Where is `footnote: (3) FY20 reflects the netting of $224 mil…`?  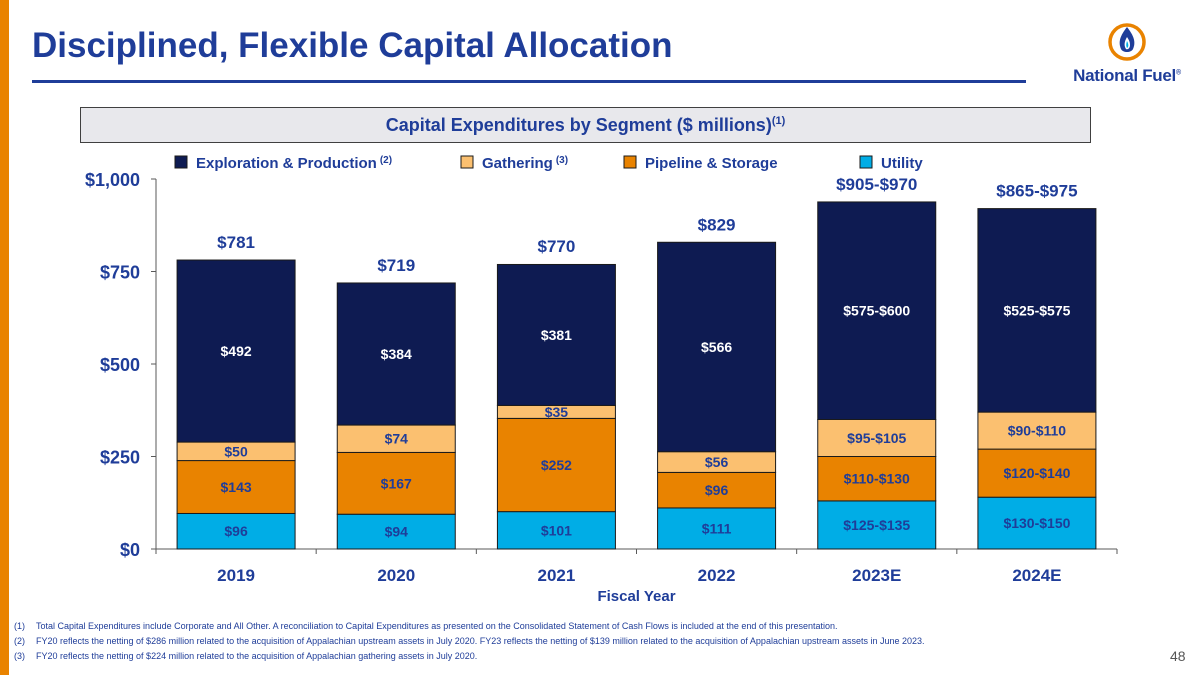
footnote: (3) FY20 reflects the netting of $224 mil… is located at coordinates (246, 656).